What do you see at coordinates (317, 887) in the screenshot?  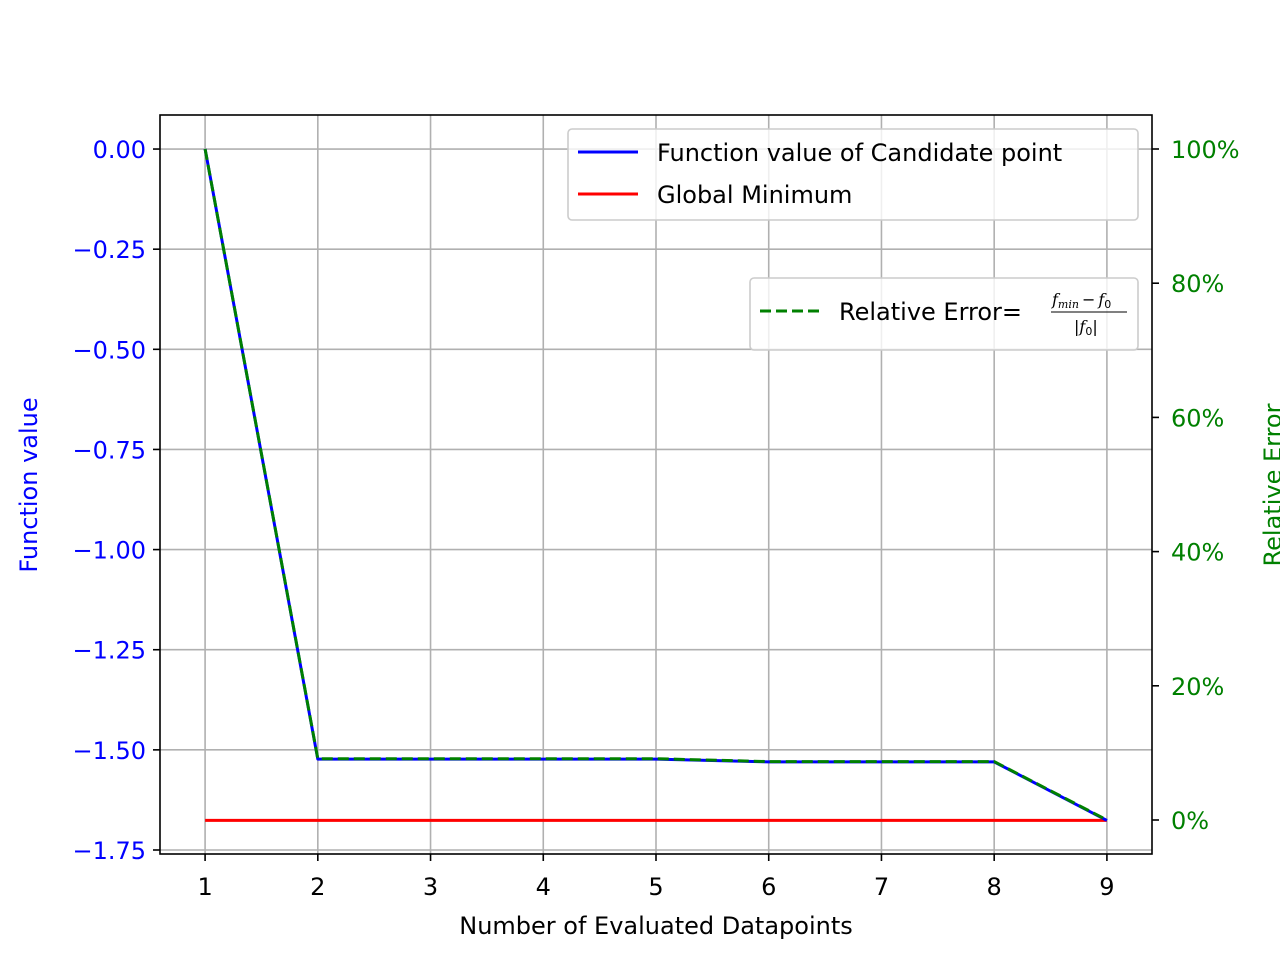 I see `x-tick-label: 2` at bounding box center [317, 887].